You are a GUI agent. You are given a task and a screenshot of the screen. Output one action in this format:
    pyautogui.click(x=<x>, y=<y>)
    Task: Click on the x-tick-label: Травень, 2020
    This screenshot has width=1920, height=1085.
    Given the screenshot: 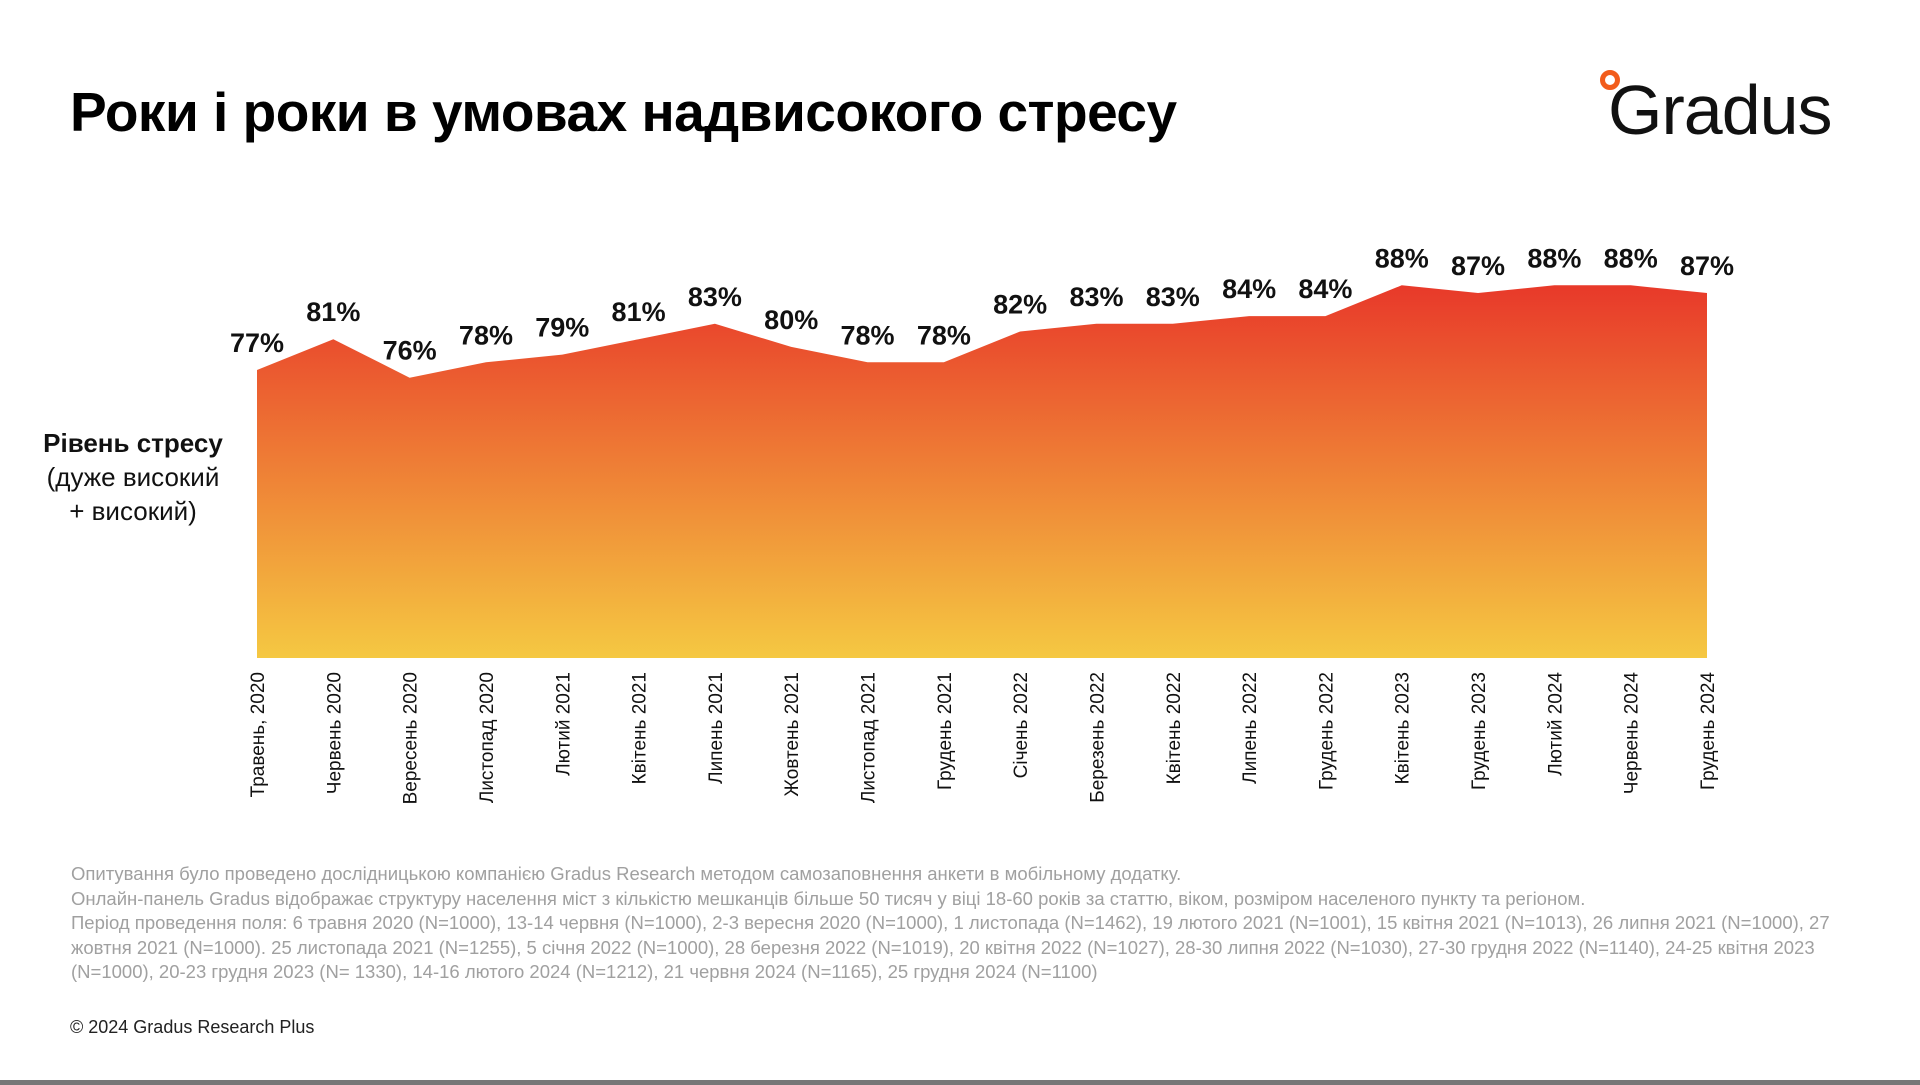 What is the action you would take?
    pyautogui.click(x=258, y=734)
    